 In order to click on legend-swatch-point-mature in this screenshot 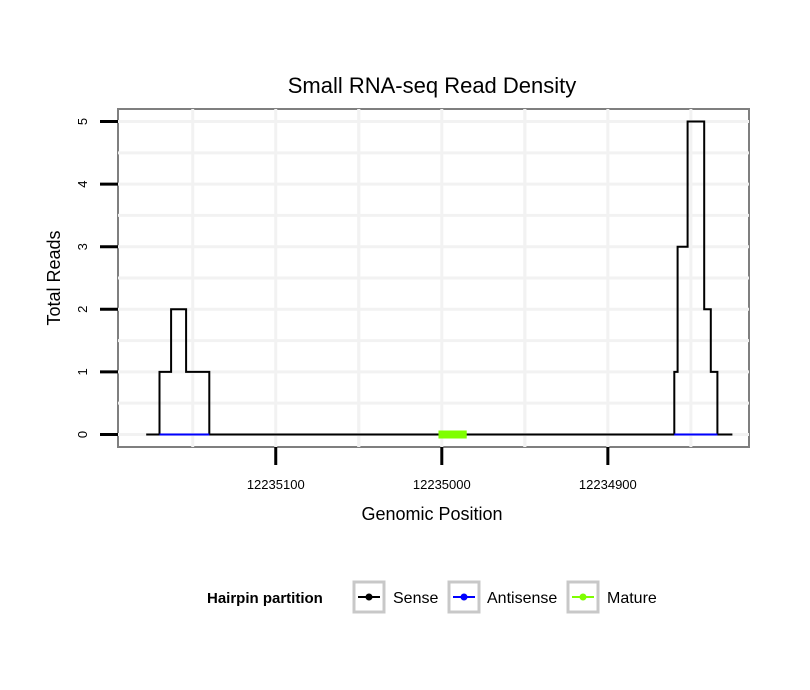, I will do `click(583, 597)`.